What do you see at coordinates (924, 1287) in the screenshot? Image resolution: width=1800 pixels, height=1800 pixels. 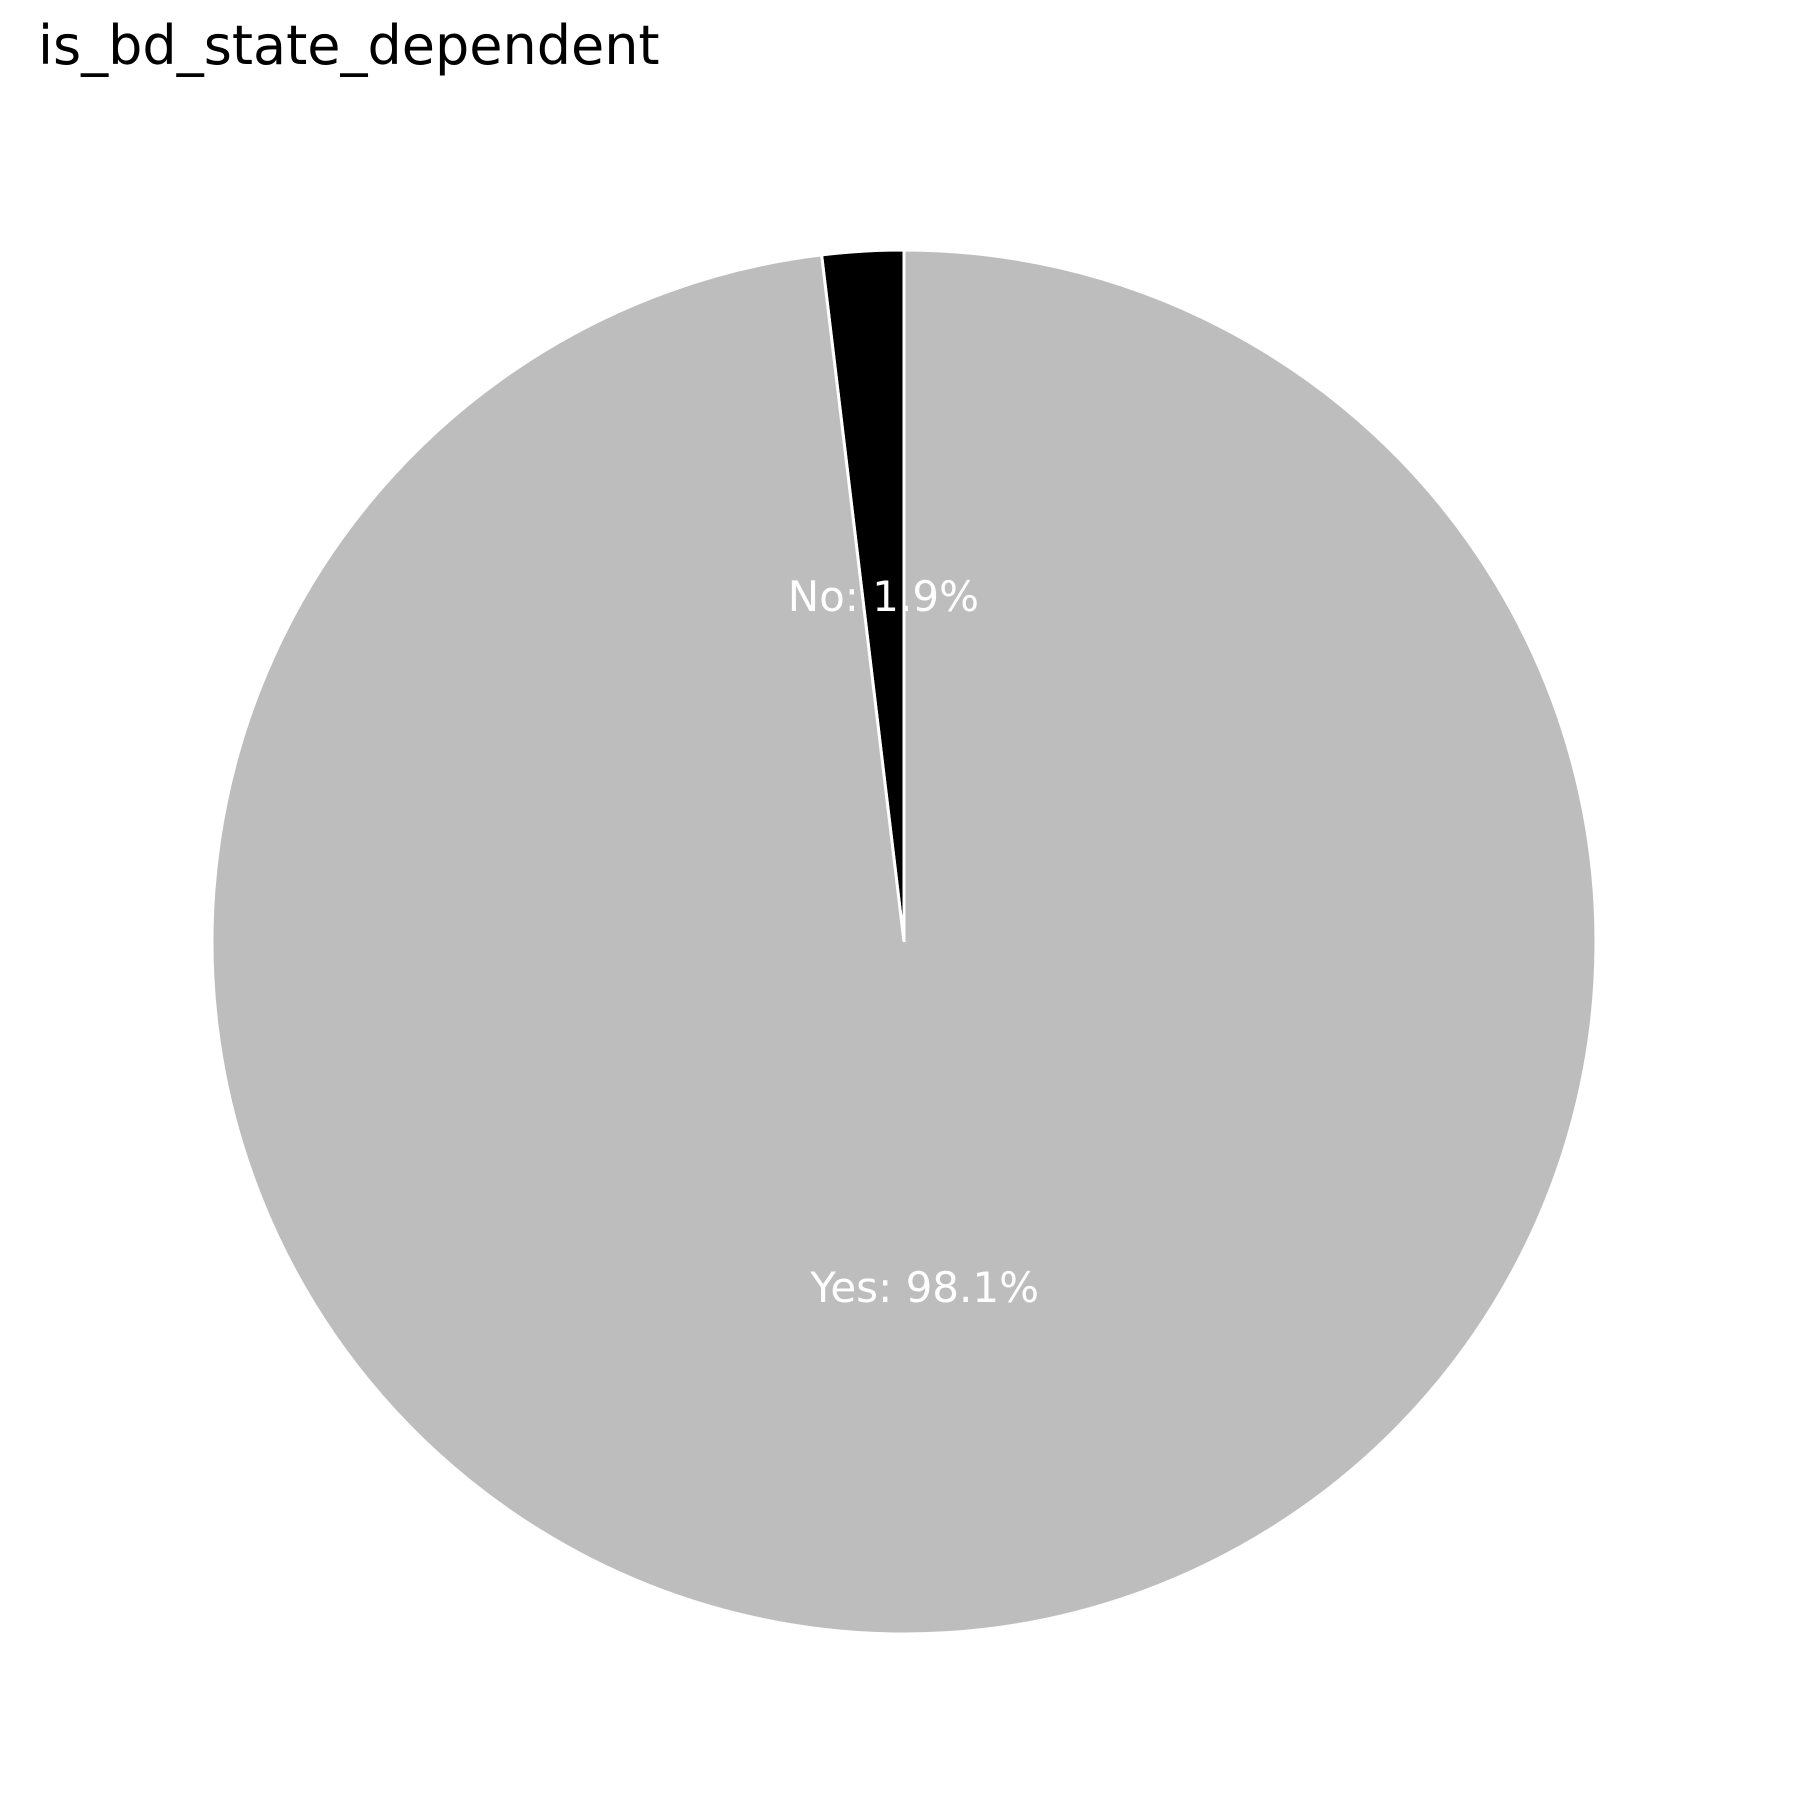 I see `slice-label-yes: Yes: 98.1%` at bounding box center [924, 1287].